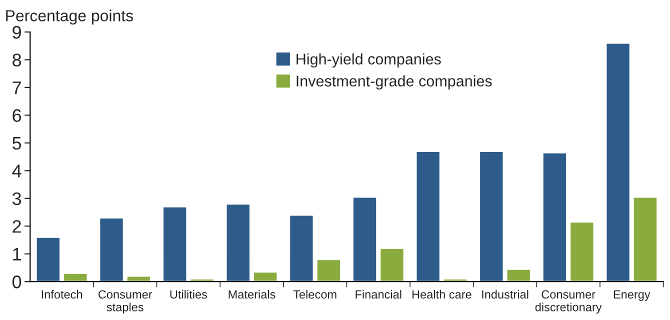 This screenshot has width=670, height=320. What do you see at coordinates (314, 294) in the screenshot?
I see `x-tick-label: Telecom` at bounding box center [314, 294].